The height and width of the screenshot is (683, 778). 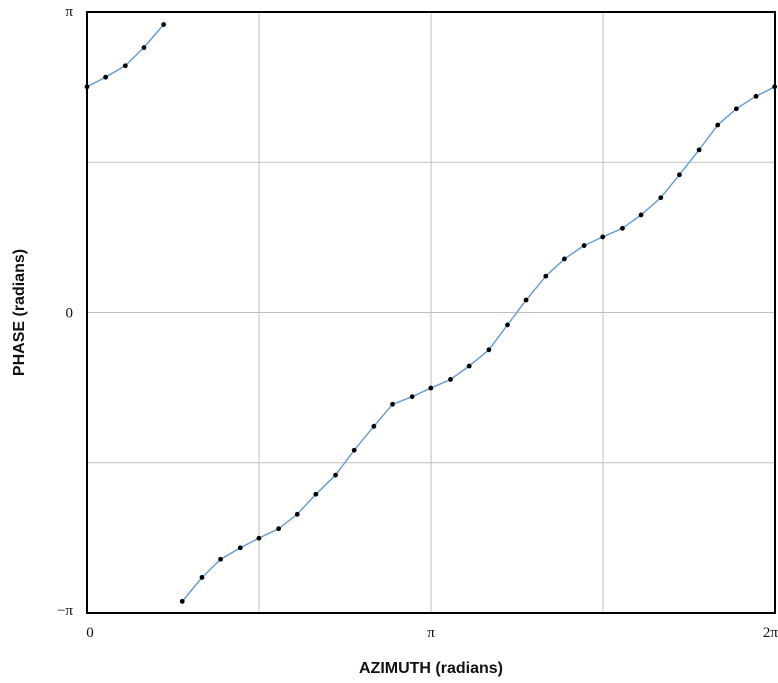 I want to click on y-tick-labels: −π 0 π, so click(x=65, y=311).